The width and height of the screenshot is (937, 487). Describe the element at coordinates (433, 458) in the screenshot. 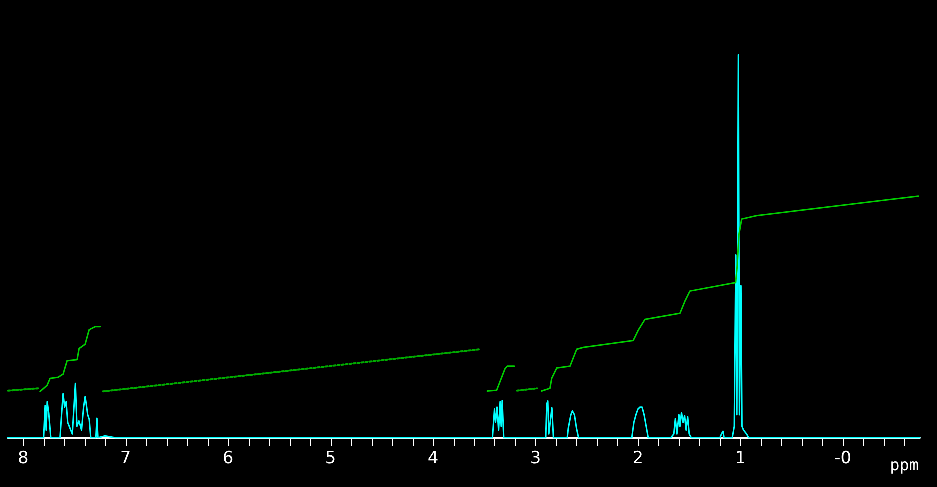

I see `x-tick-label: 4` at that location.